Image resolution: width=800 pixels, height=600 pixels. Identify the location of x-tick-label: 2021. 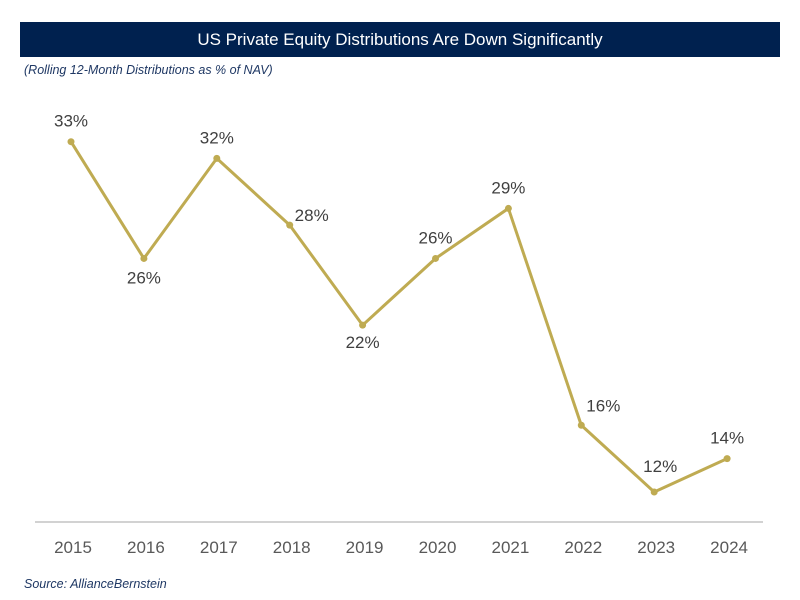
(510, 547).